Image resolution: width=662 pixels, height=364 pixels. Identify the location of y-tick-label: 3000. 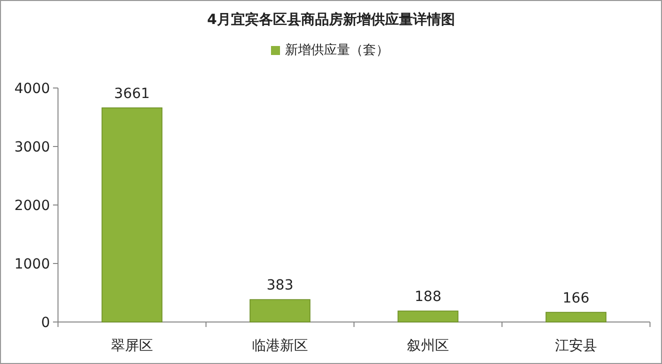
(32, 148).